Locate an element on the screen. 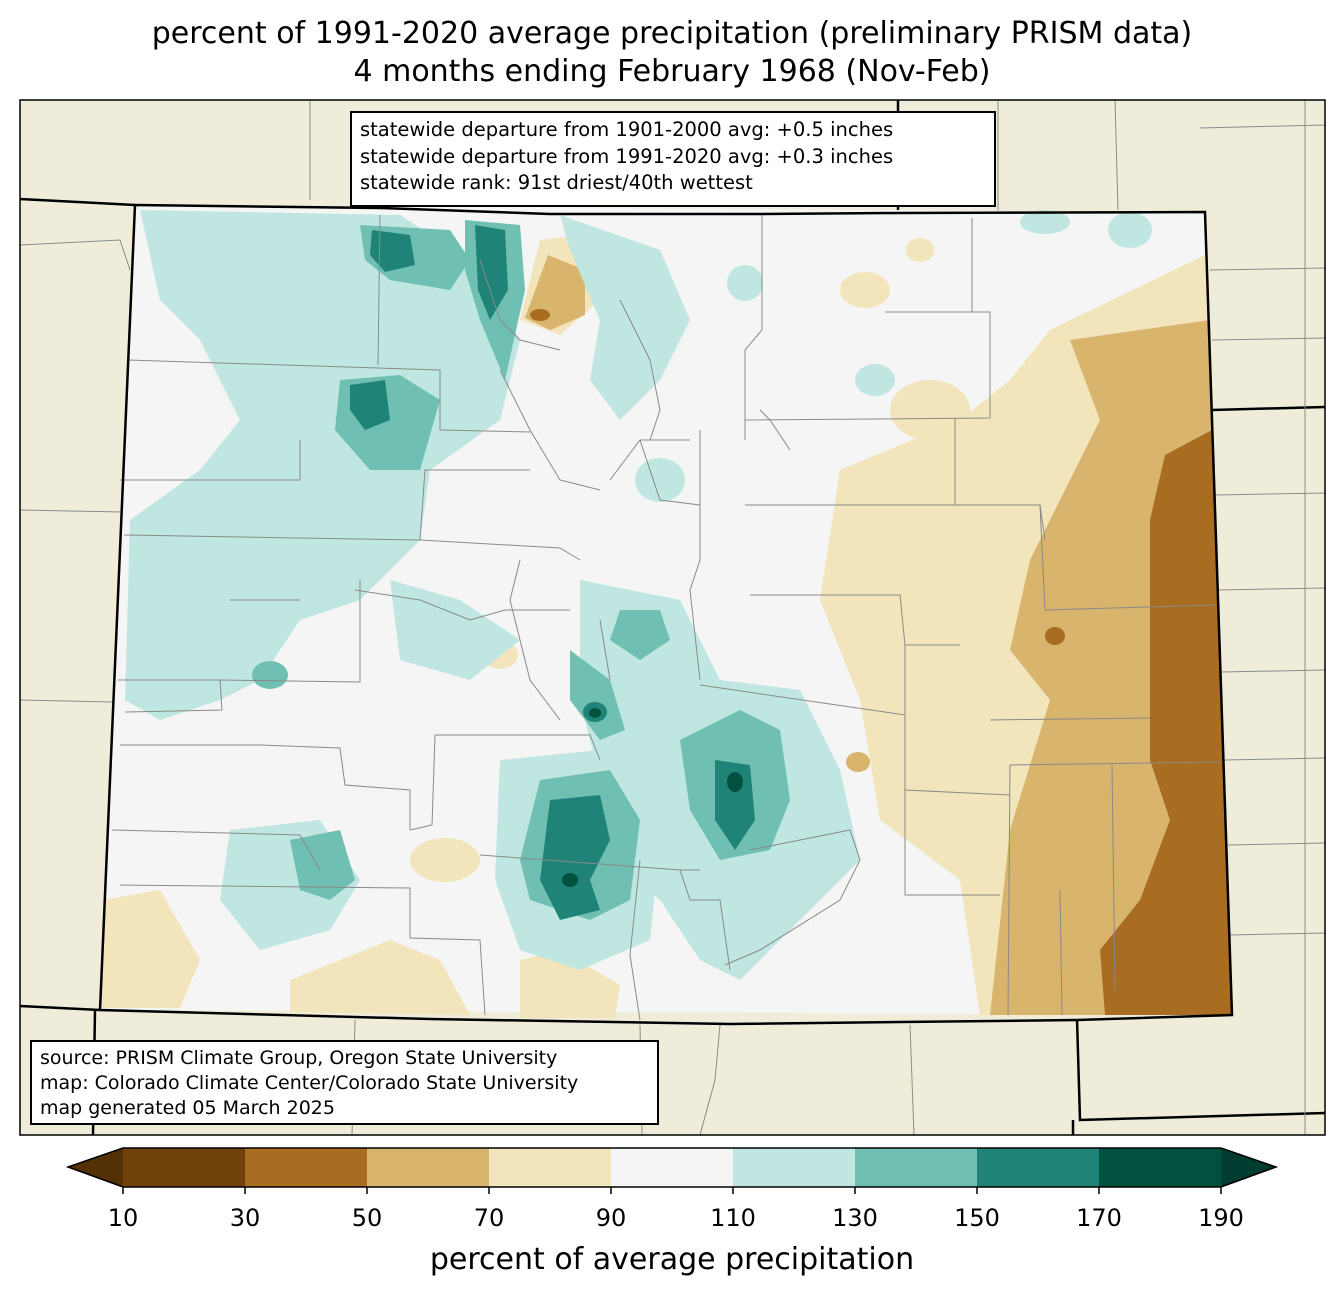  colorbar-under-arrow is located at coordinates (95, 1167).